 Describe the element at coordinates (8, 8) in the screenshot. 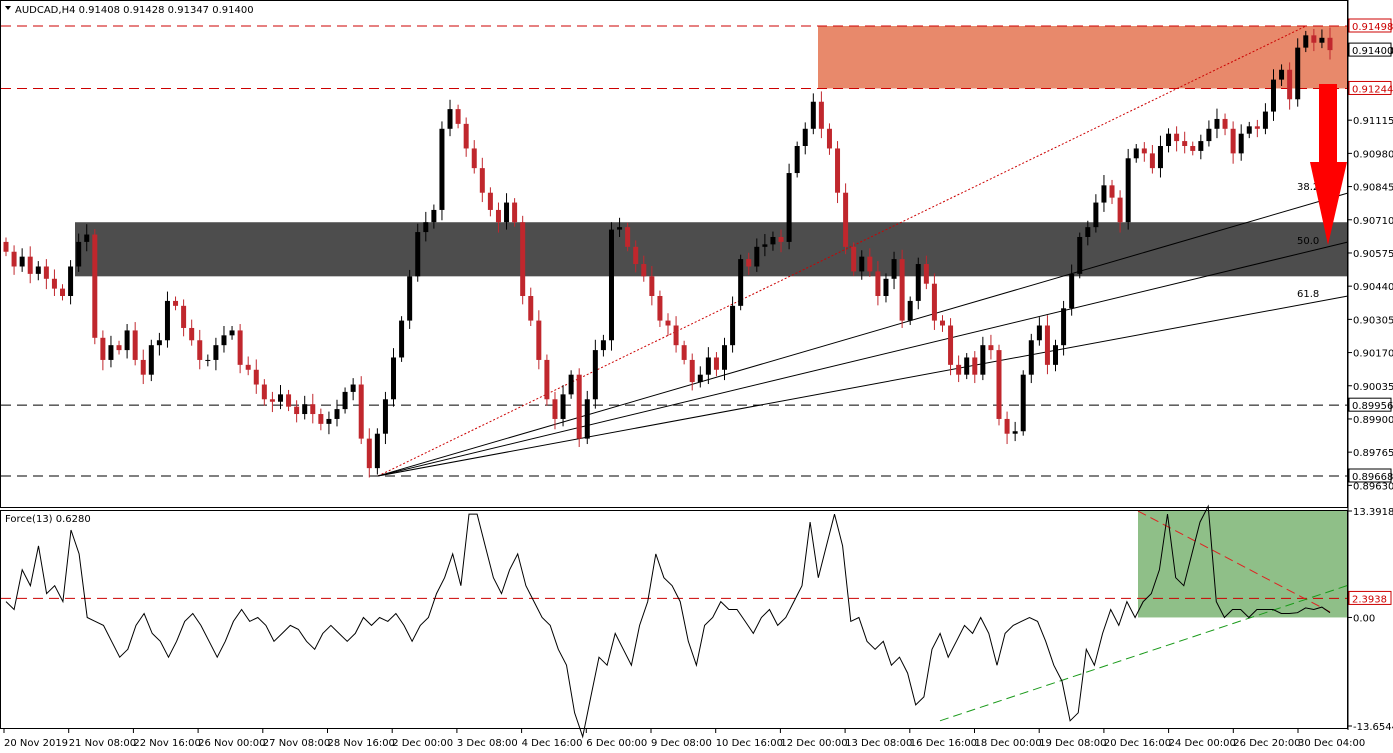

I see `collapse-triangle-icon` at that location.